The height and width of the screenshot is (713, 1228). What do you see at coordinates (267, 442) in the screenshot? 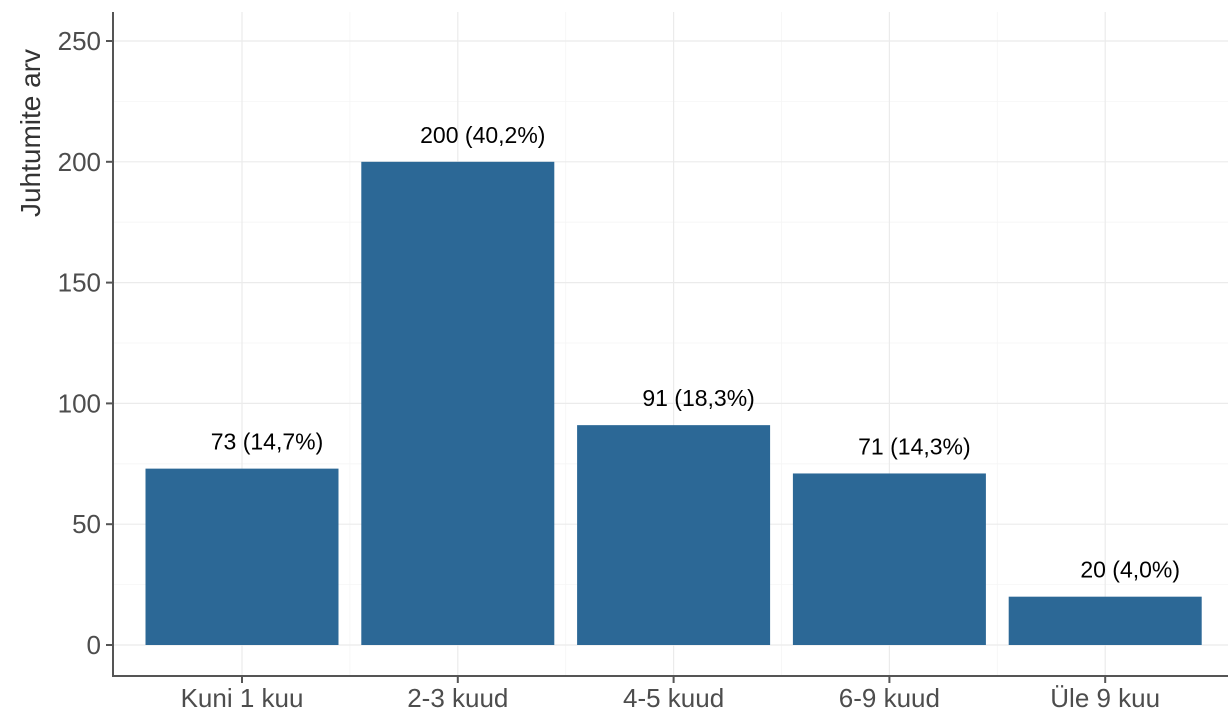
I see `bar-data-label: 73 (14,7%)` at bounding box center [267, 442].